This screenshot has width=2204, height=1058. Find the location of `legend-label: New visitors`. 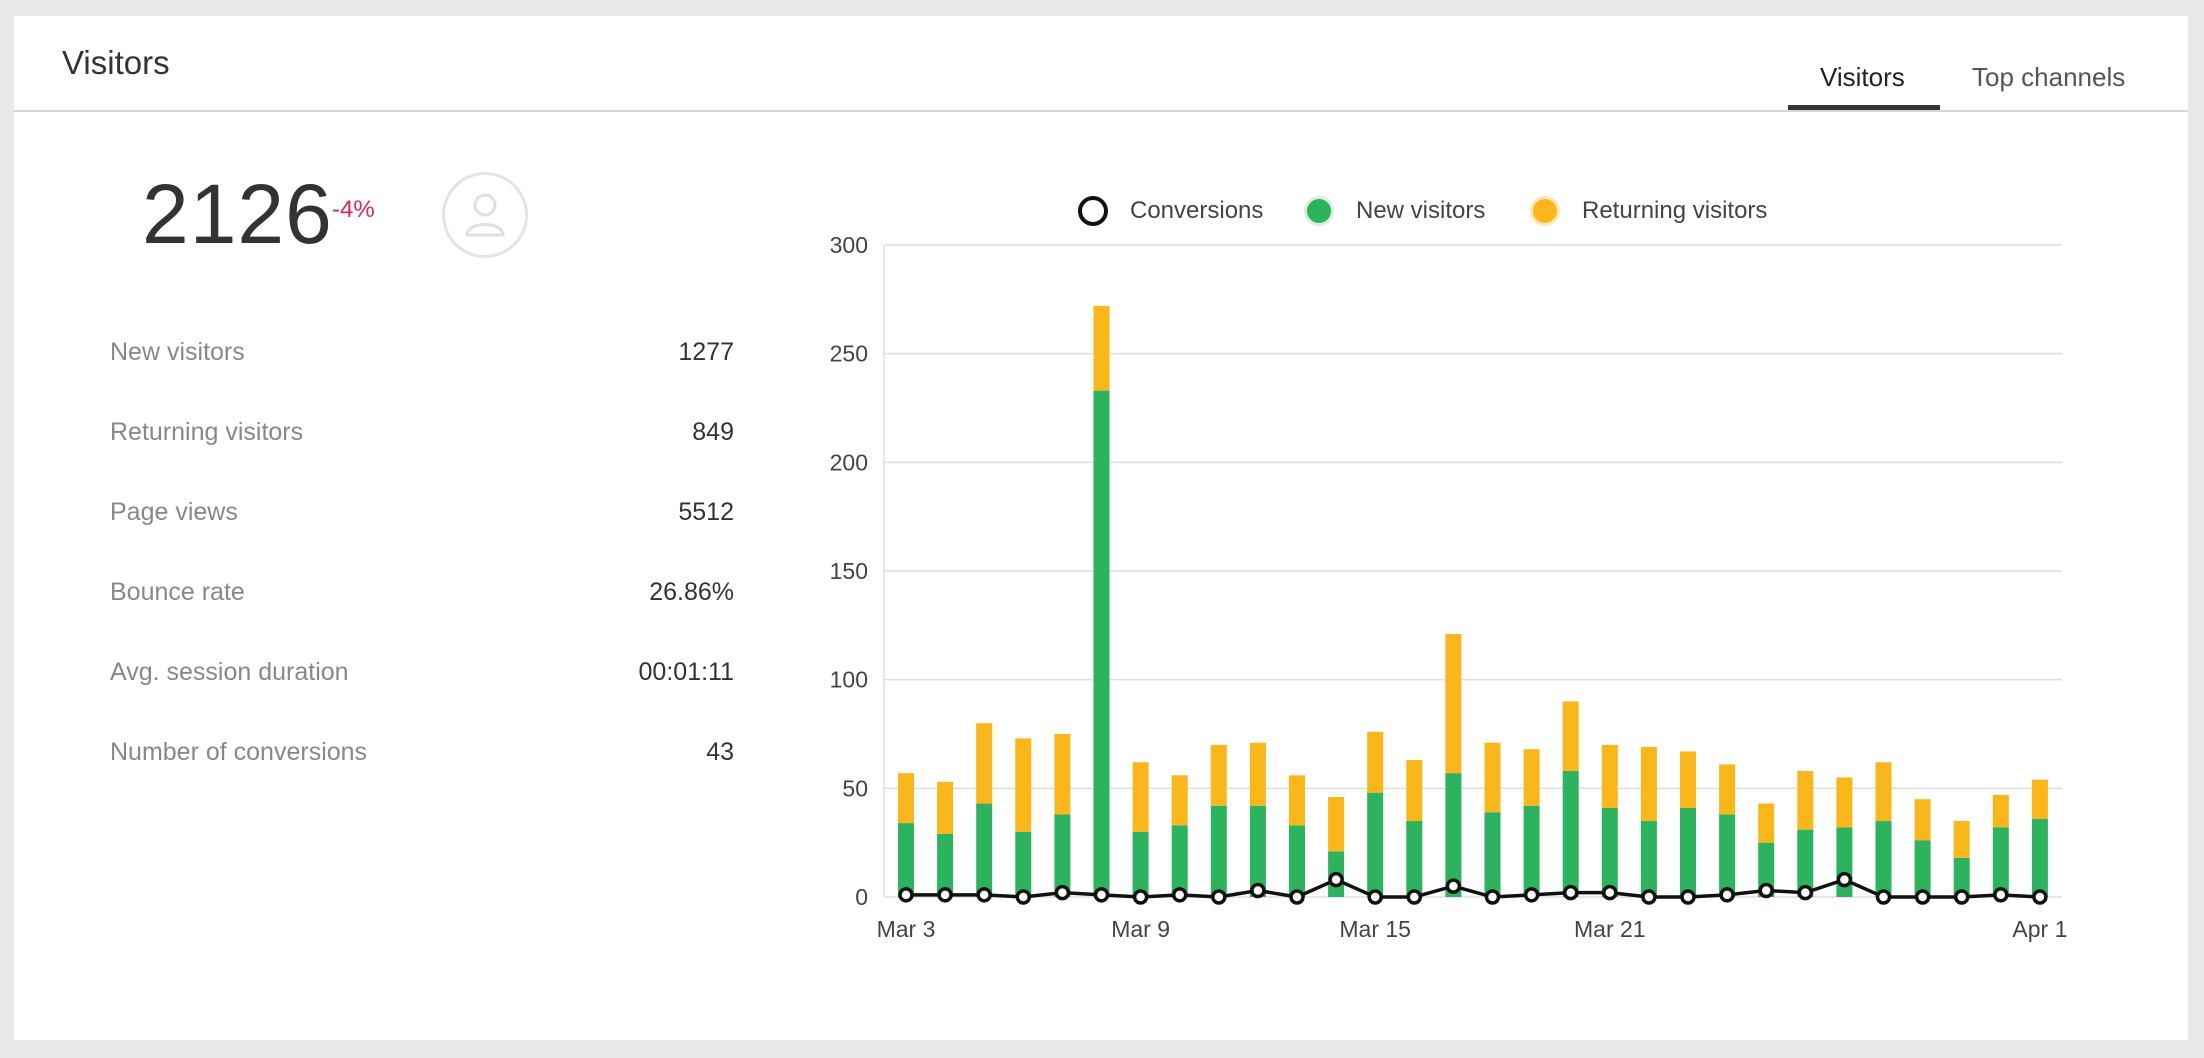

legend-label: New visitors is located at coordinates (1421, 210).